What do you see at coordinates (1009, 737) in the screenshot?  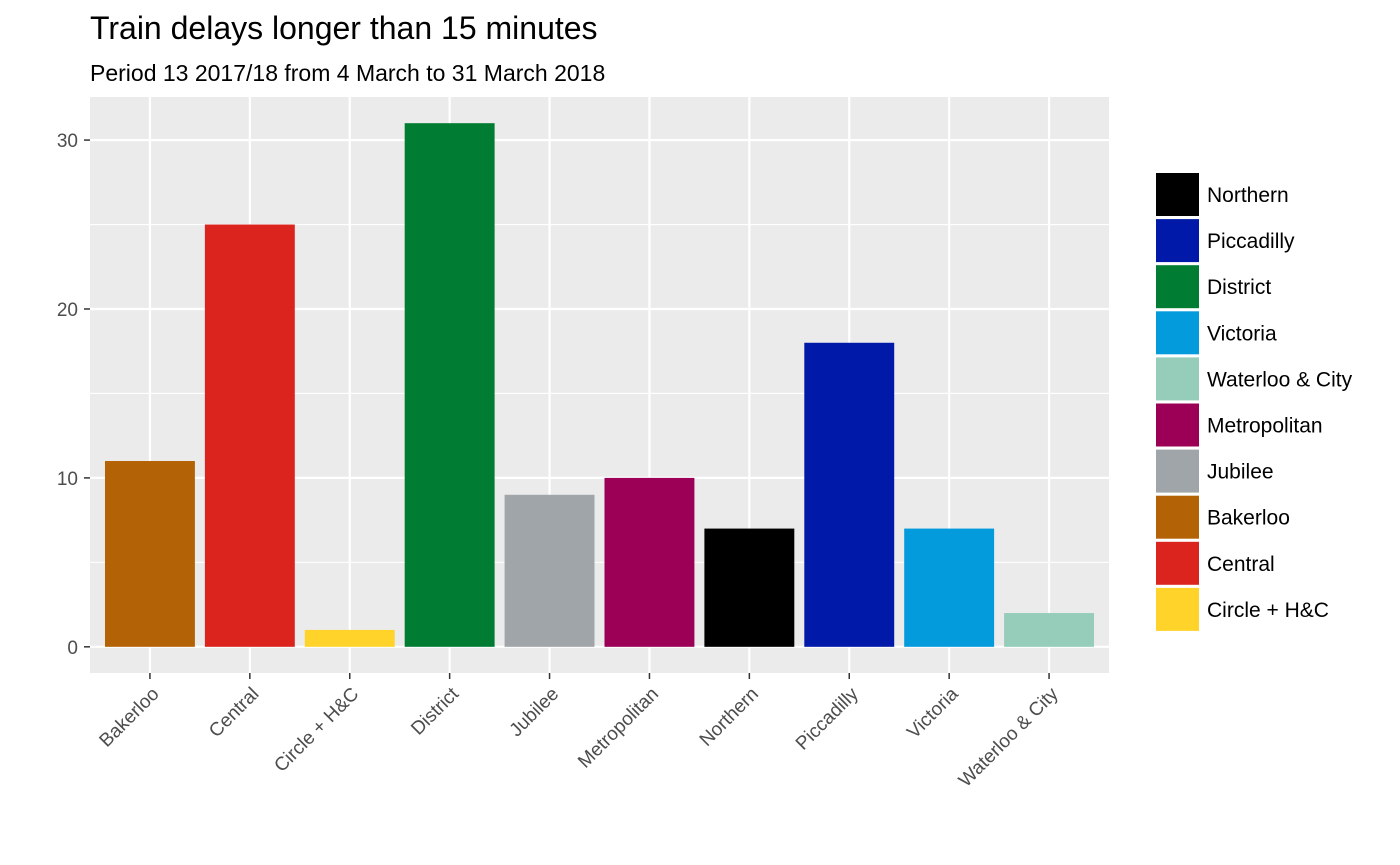 I see `x-tick-label: Waterloo & City` at bounding box center [1009, 737].